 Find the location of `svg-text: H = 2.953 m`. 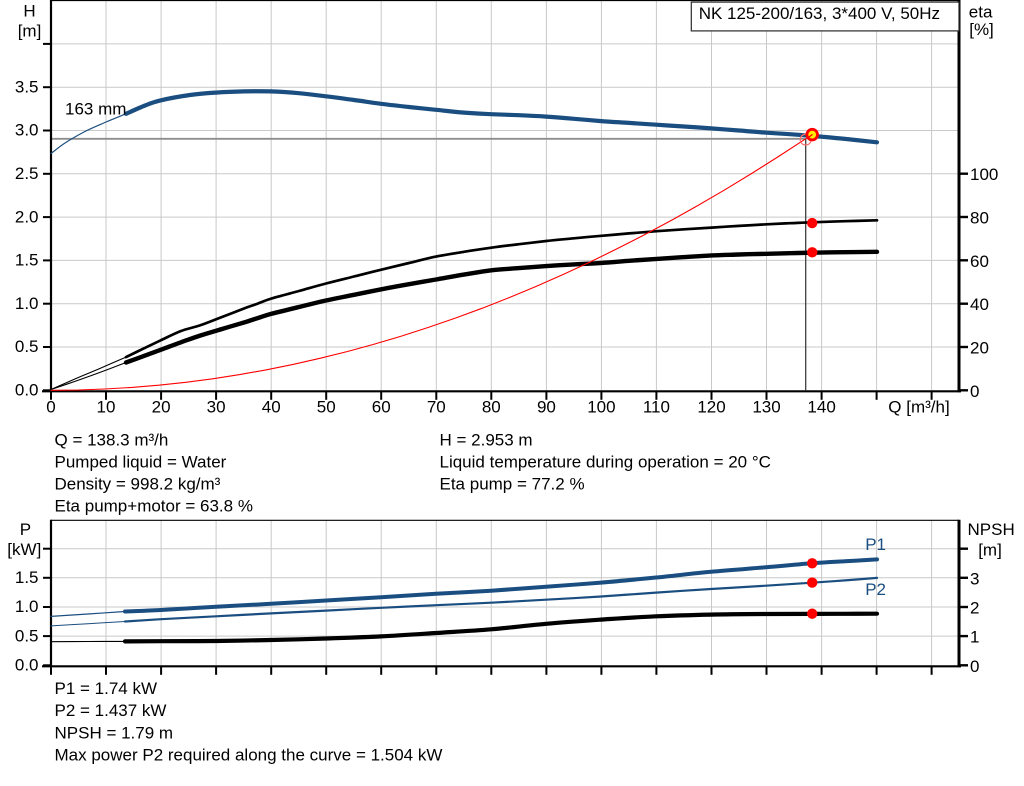

svg-text: H = 2.953 m is located at coordinates (486, 440).